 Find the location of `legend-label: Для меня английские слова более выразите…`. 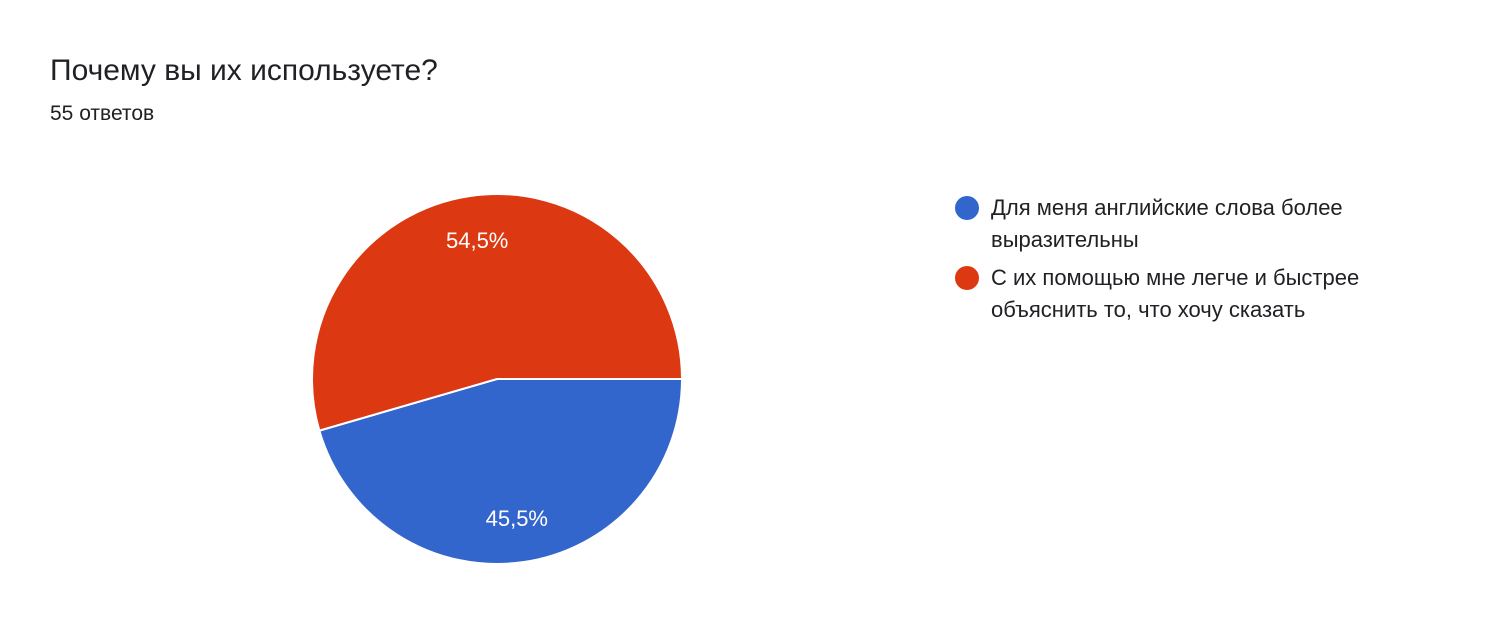

legend-label: Для меня английские слова более выразите… is located at coordinates (1167, 223).